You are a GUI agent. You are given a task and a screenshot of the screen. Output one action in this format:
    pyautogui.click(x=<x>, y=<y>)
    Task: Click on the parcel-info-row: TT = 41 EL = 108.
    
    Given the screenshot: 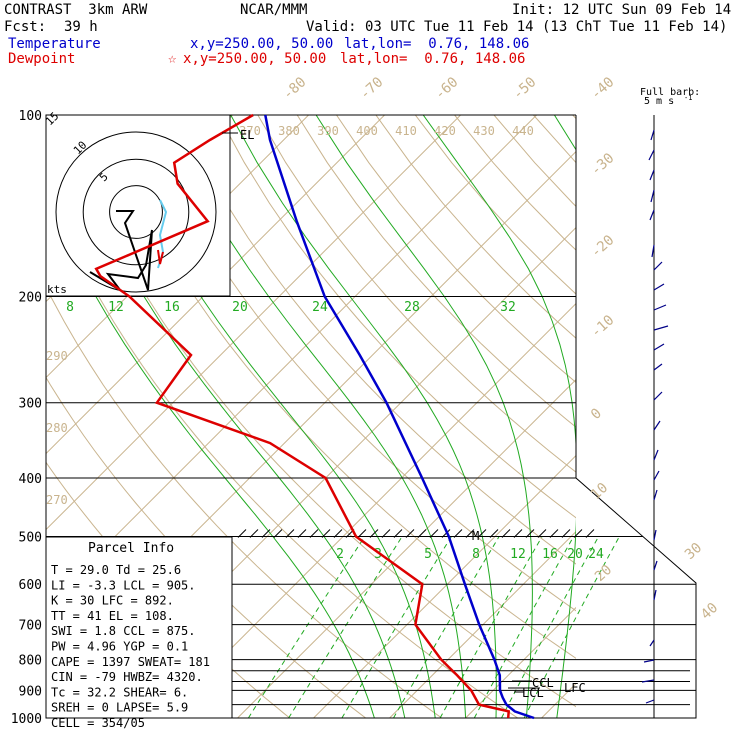 What is the action you would take?
    pyautogui.click(x=112, y=616)
    